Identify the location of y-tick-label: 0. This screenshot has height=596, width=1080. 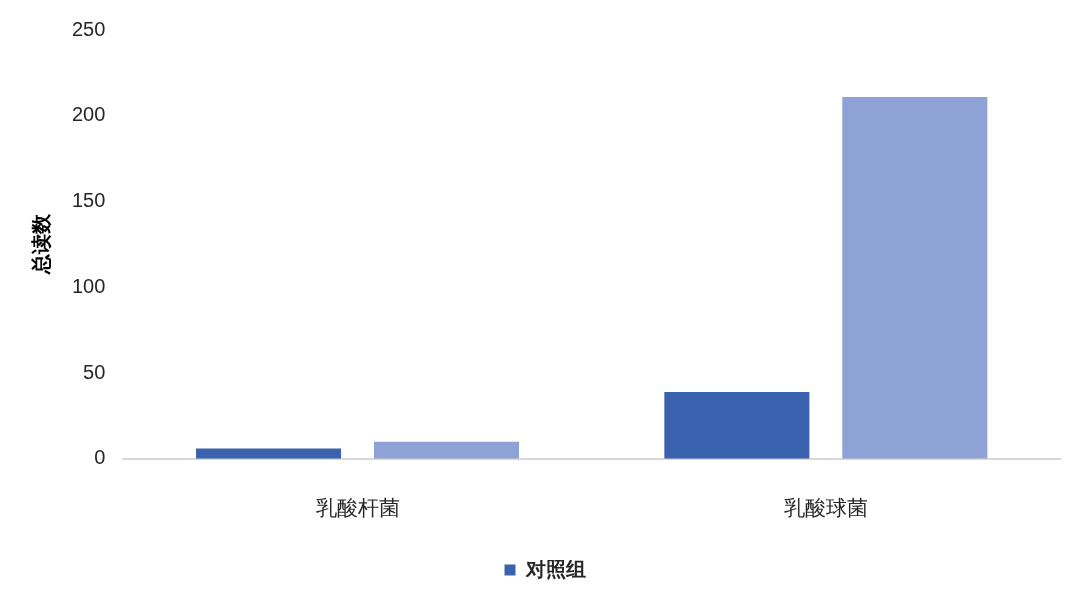
(100, 457).